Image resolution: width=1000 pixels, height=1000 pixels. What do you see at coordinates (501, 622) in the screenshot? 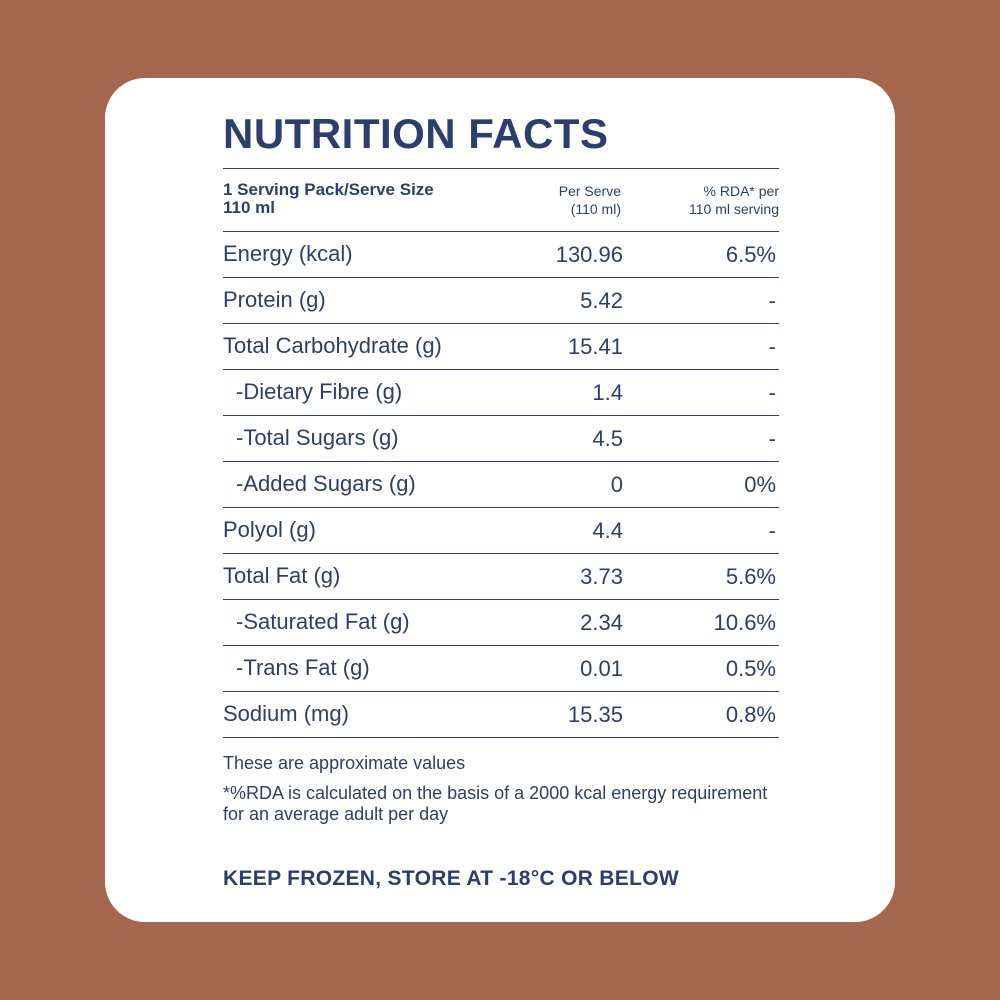
I see `table-row: -Saturated Fat (g) 2.34 10.6%` at bounding box center [501, 622].